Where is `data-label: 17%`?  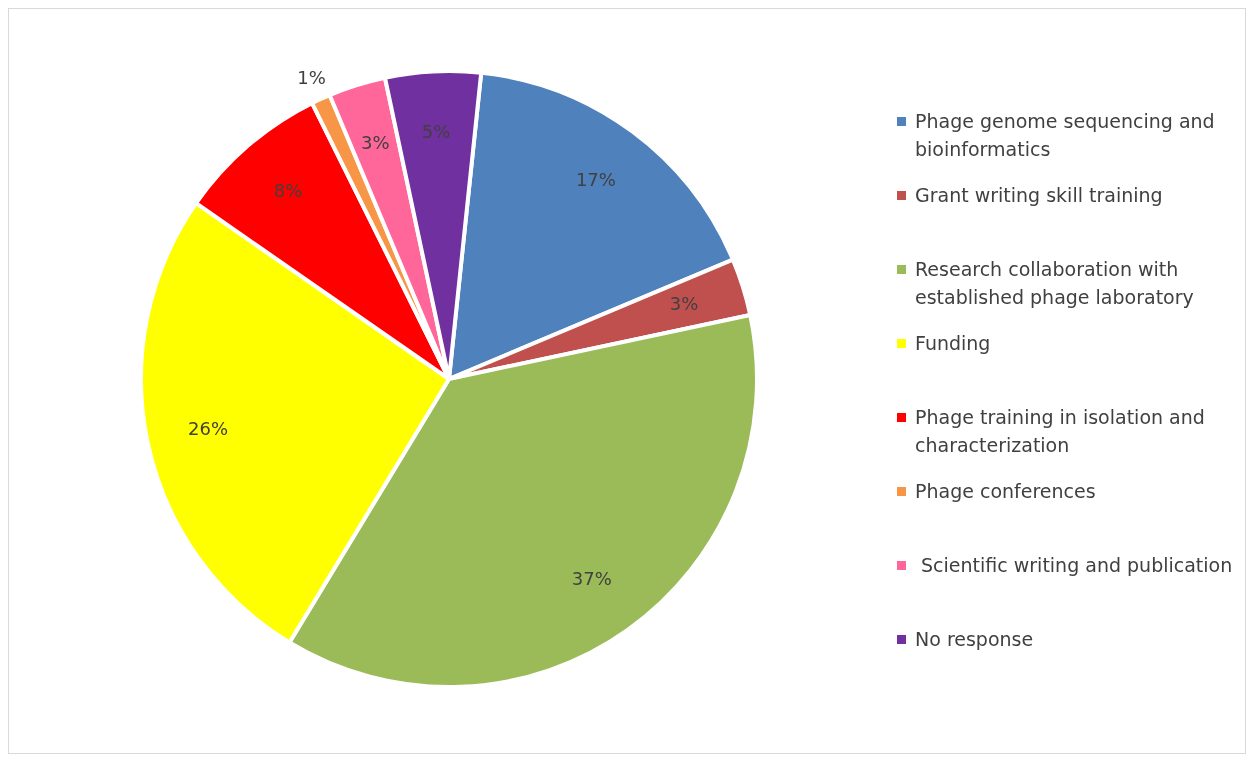
data-label: 17% is located at coordinates (595, 179).